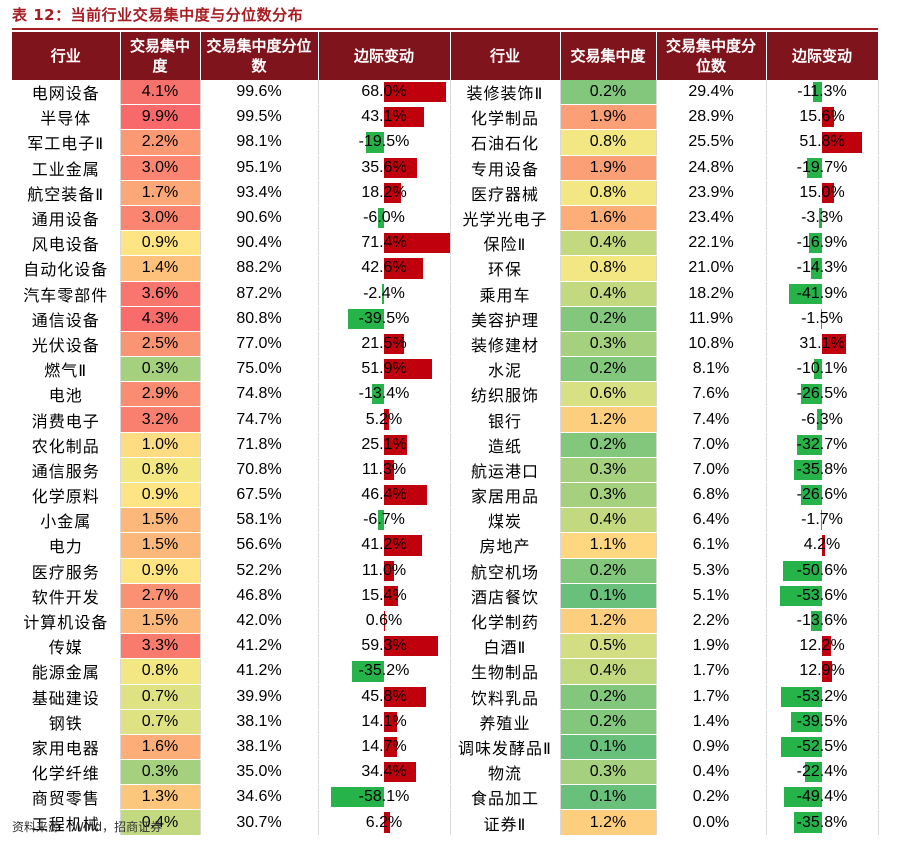  What do you see at coordinates (160, 344) in the screenshot?
I see `concentration-cell-left: 2.5%` at bounding box center [160, 344].